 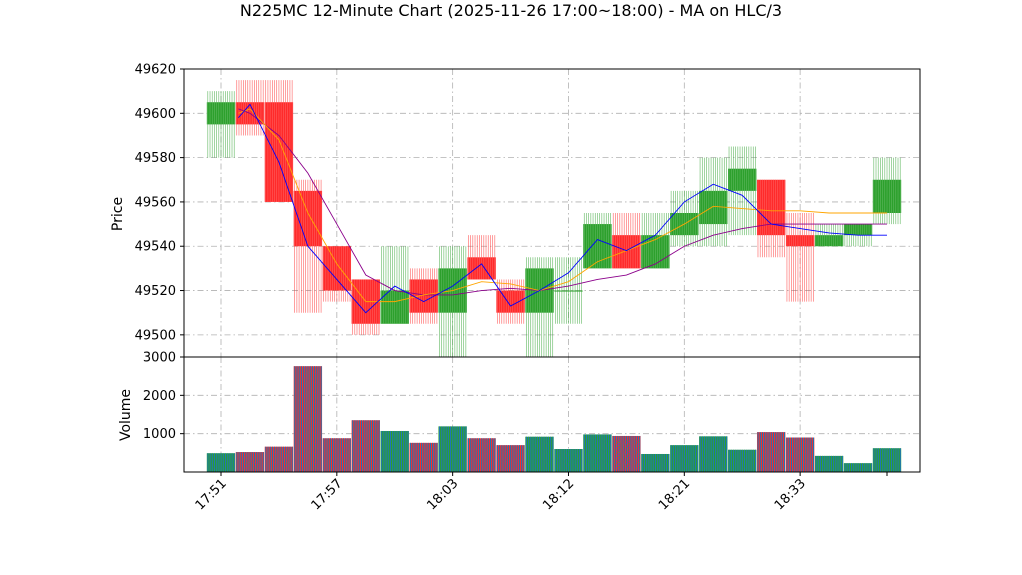 What do you see at coordinates (674, 494) in the screenshot?
I see `x-tick-label: 18:21` at bounding box center [674, 494].